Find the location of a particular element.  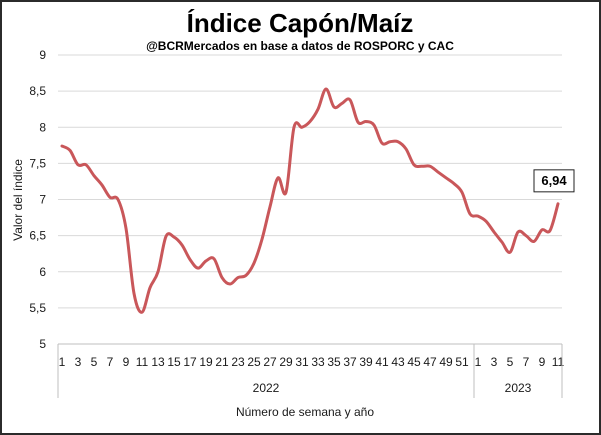

annotations: 6,94 is located at coordinates (554, 181).